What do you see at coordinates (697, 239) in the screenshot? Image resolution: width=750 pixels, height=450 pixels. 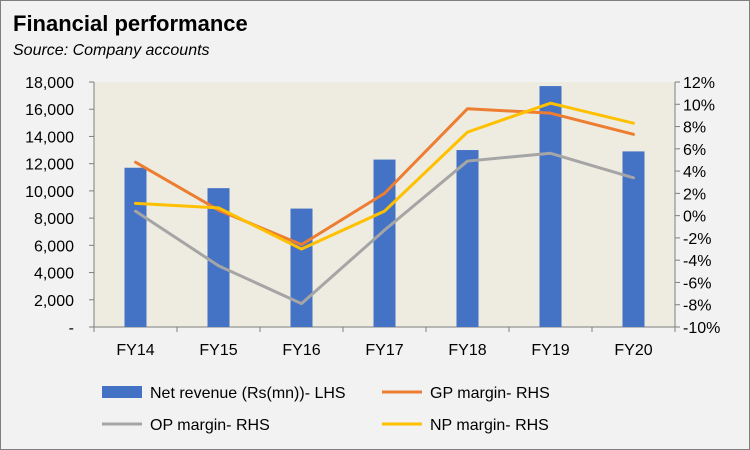 I see `right-axis-tick-label: -2%` at bounding box center [697, 239].